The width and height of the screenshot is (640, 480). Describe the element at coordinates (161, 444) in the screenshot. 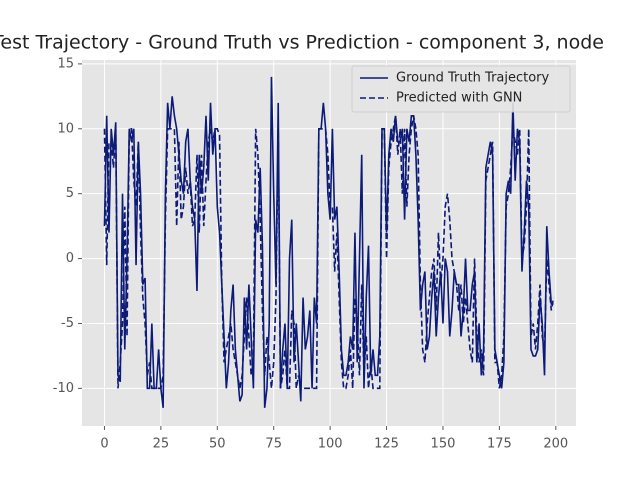

I see `x-tick-label: 25` at that location.